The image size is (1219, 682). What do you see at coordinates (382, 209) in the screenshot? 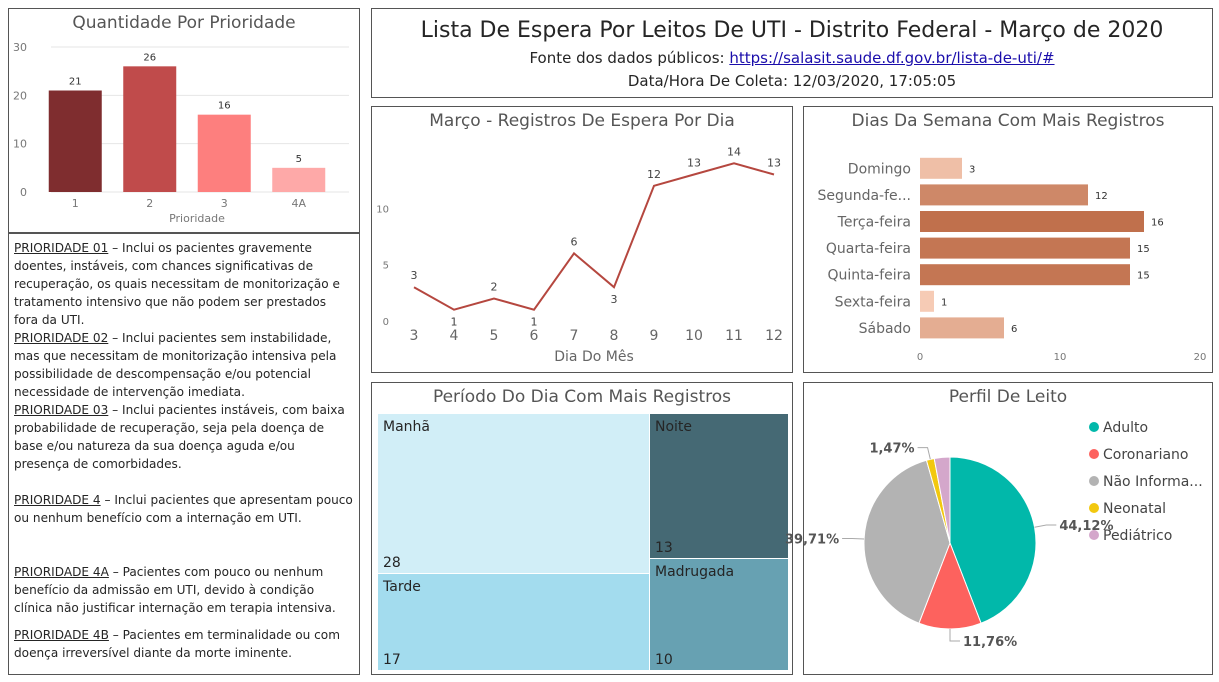
I see `daily-y-tick-label: 10` at bounding box center [382, 209].